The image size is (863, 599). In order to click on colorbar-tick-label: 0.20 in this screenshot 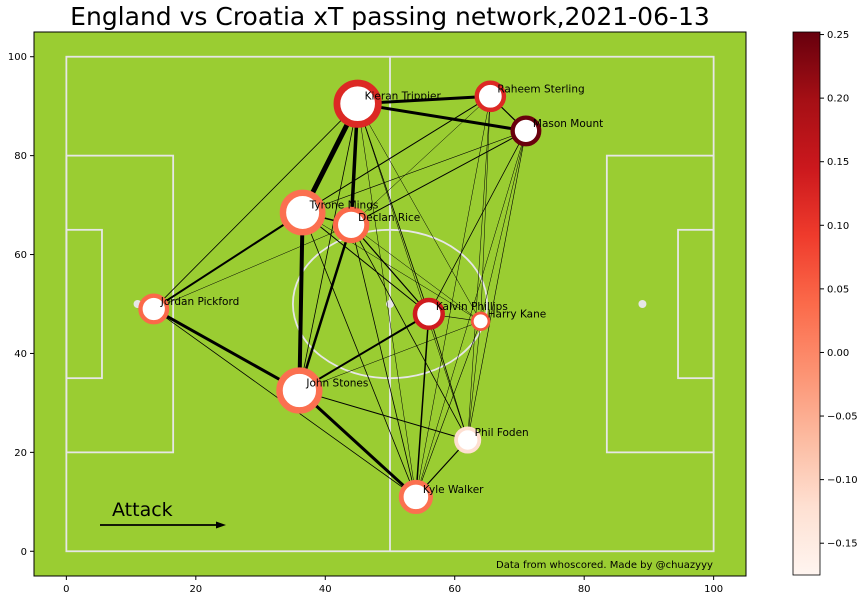, I will do `click(838, 99)`.